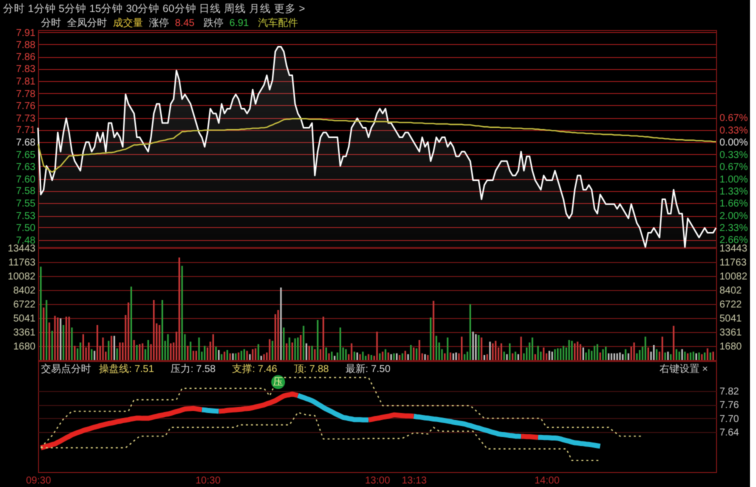  Describe the element at coordinates (208, 481) in the screenshot. I see `x-tick-label: 10:30` at that location.